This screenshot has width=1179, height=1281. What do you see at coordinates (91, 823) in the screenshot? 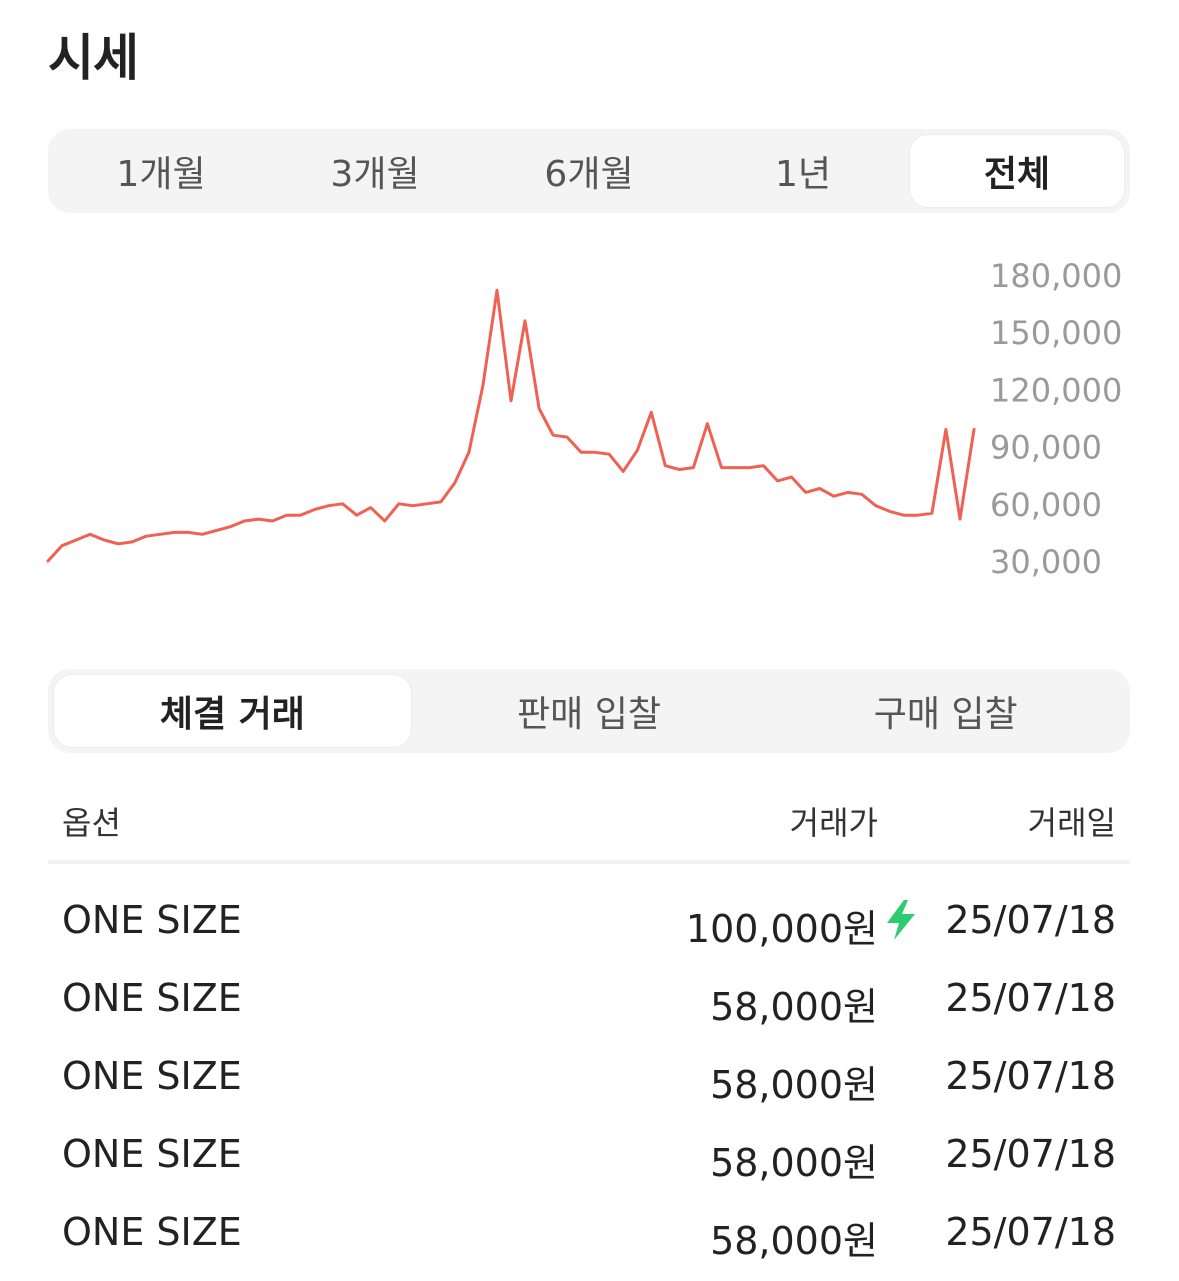
I see `header-option: 옵션` at bounding box center [91, 823].